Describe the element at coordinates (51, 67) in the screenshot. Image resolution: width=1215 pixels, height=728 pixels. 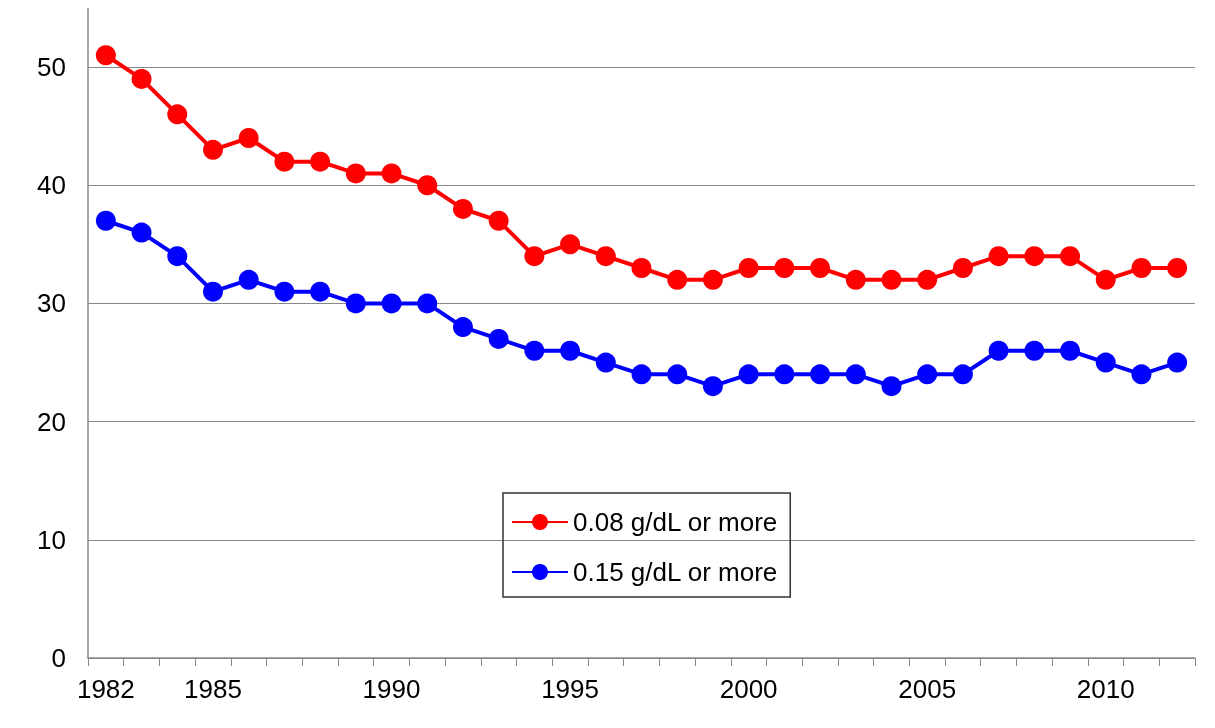
I see `y-tick-label: 50` at that location.